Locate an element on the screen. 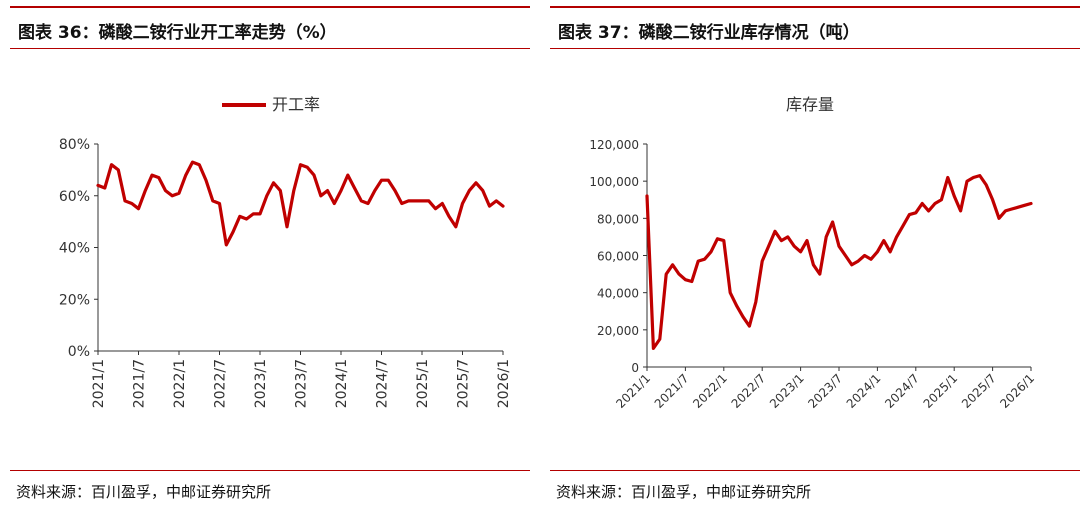  right-source-bar: 资料来源：百川盈孚，中邮证券研究所 is located at coordinates (815, 489).